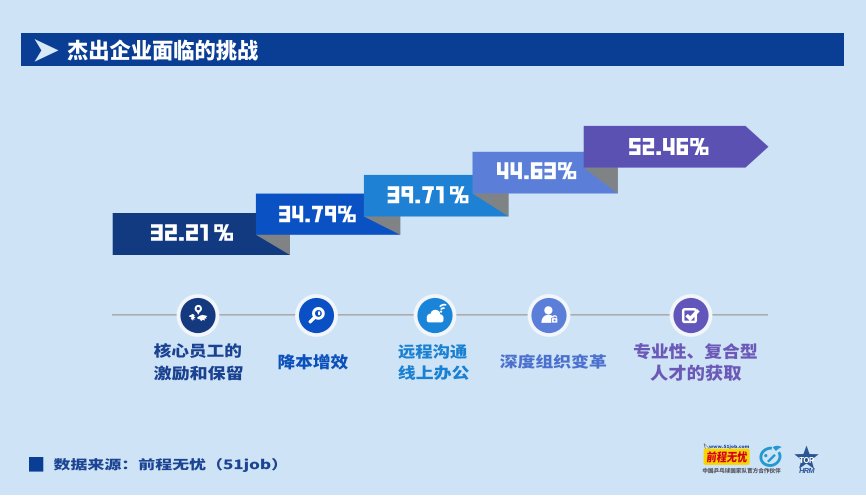 Image resolution: width=866 pixels, height=500 pixels. I want to click on svg-text: HRM, so click(807, 470).